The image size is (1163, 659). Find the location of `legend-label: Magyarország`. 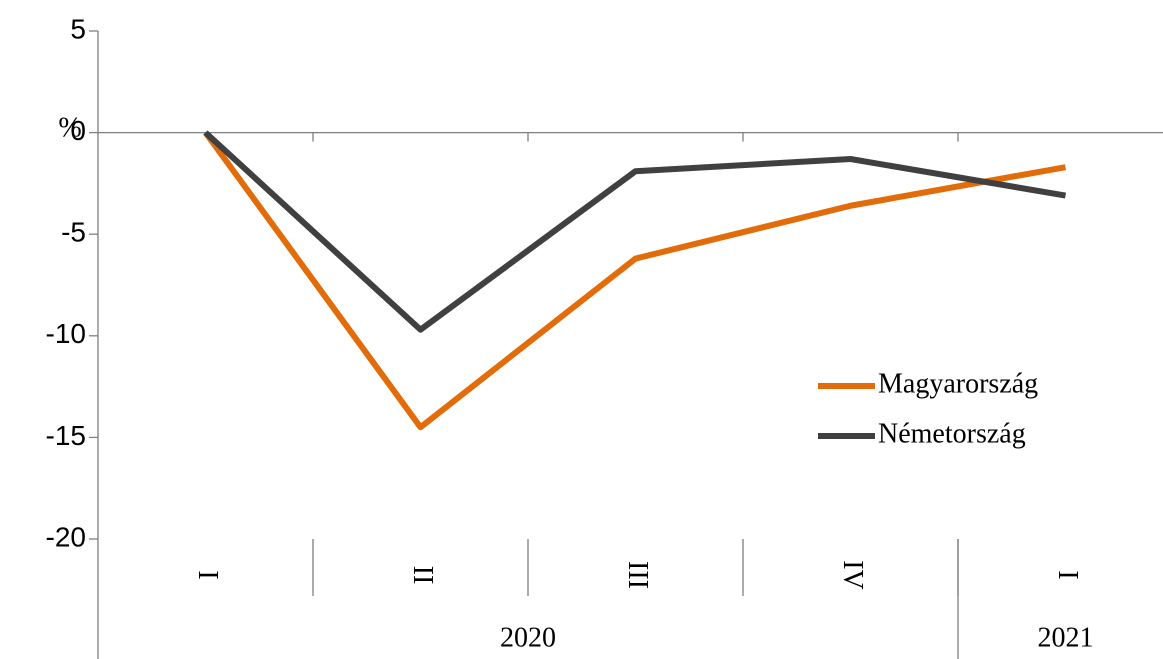

legend-label: Magyarország is located at coordinates (958, 383).